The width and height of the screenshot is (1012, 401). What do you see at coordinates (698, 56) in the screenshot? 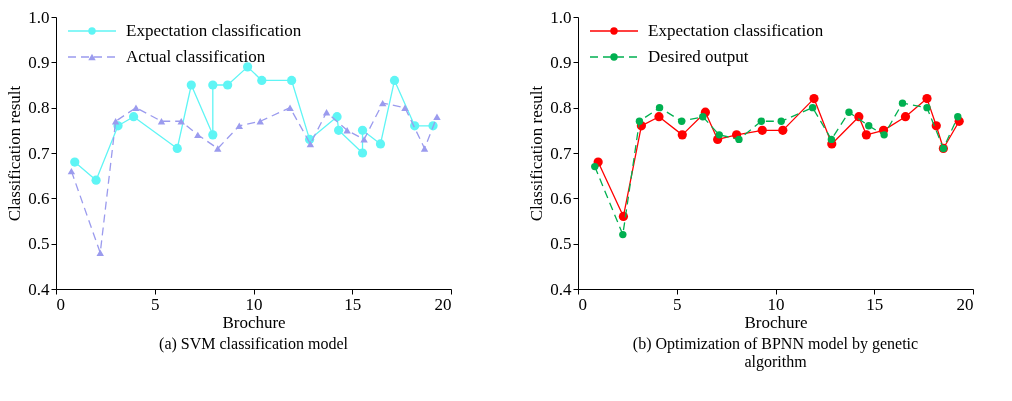
I see `legend-label: Desired output` at bounding box center [698, 56].